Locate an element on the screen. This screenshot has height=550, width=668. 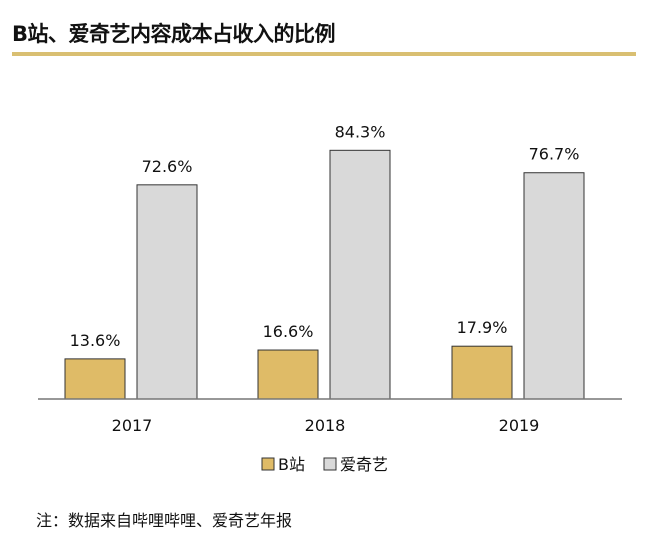
data-label: 76.7% is located at coordinates (554, 154).